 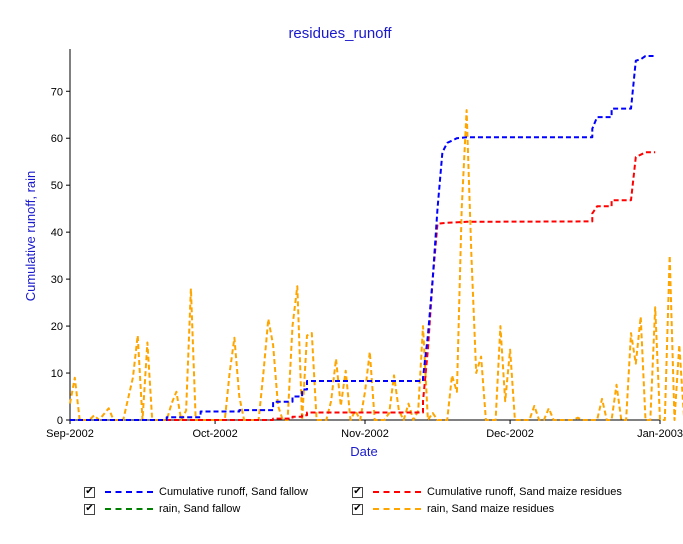 I want to click on legend-item-rain-sand-fallow: ✔ rain, Sand fallow, so click(x=162, y=509).